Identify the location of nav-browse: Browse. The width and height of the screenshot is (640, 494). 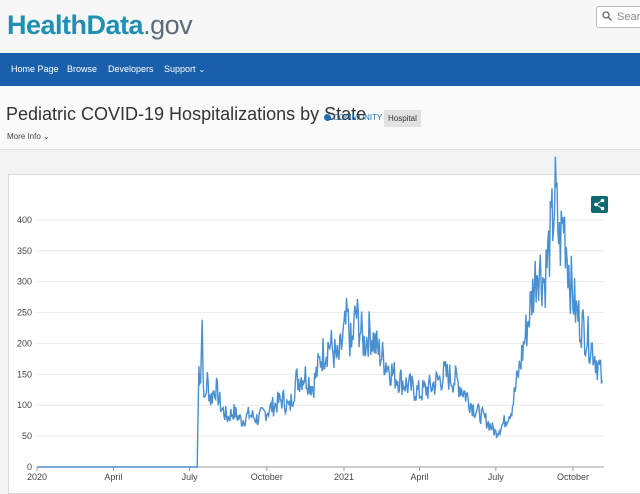
(82, 69).